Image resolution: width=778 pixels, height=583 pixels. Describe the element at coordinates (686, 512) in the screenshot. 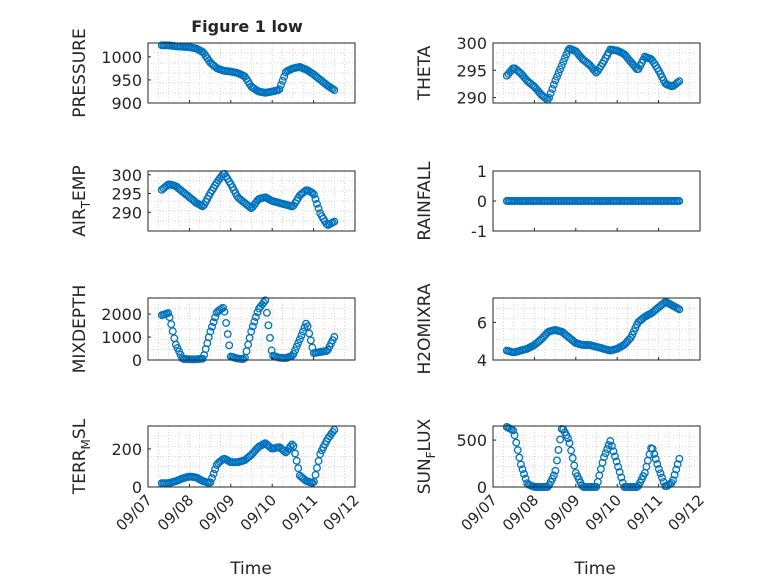

I see `x-tick-label: 09/12` at that location.